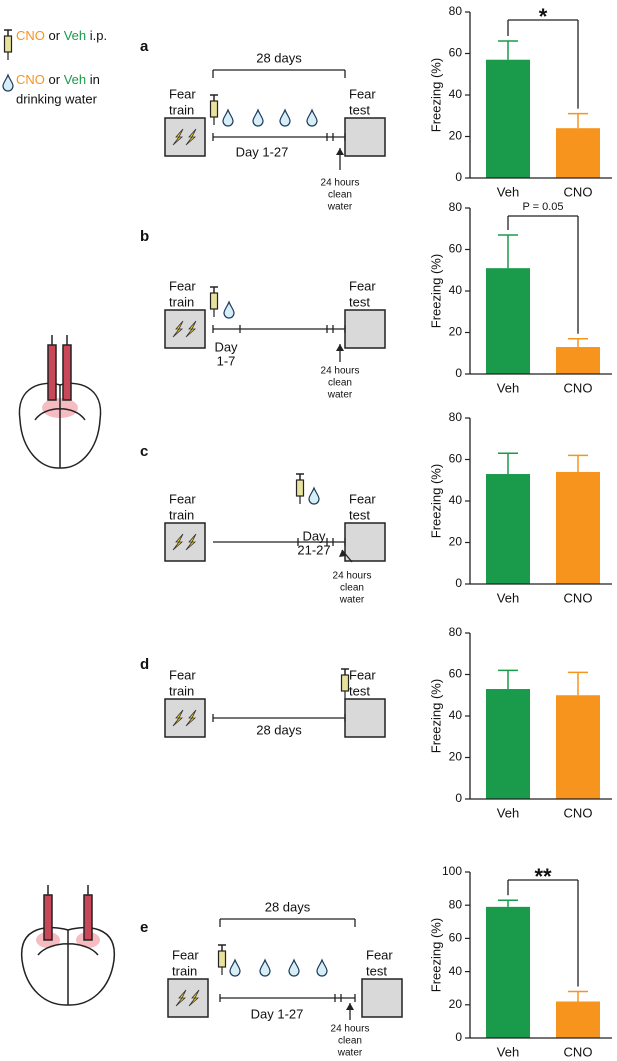  Describe the element at coordinates (55, 35) in the screenshot. I see `legend-word: or` at that location.